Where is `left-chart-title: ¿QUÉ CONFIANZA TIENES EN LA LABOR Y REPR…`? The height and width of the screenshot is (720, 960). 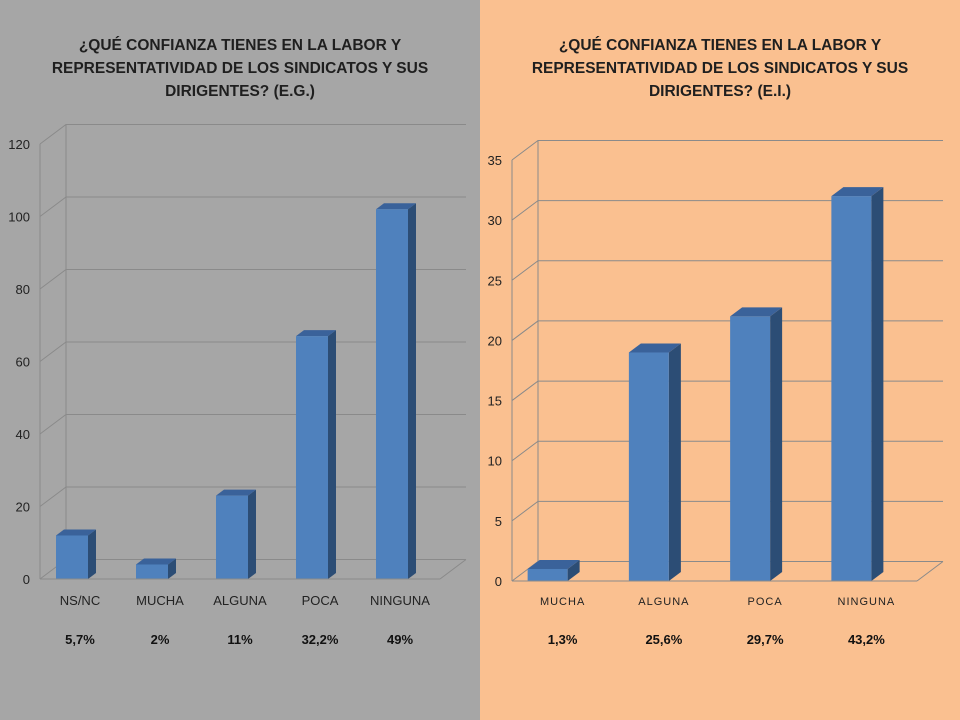 left-chart-title: ¿QUÉ CONFIANZA TIENES EN LA LABOR Y REPR… is located at coordinates (240, 68).